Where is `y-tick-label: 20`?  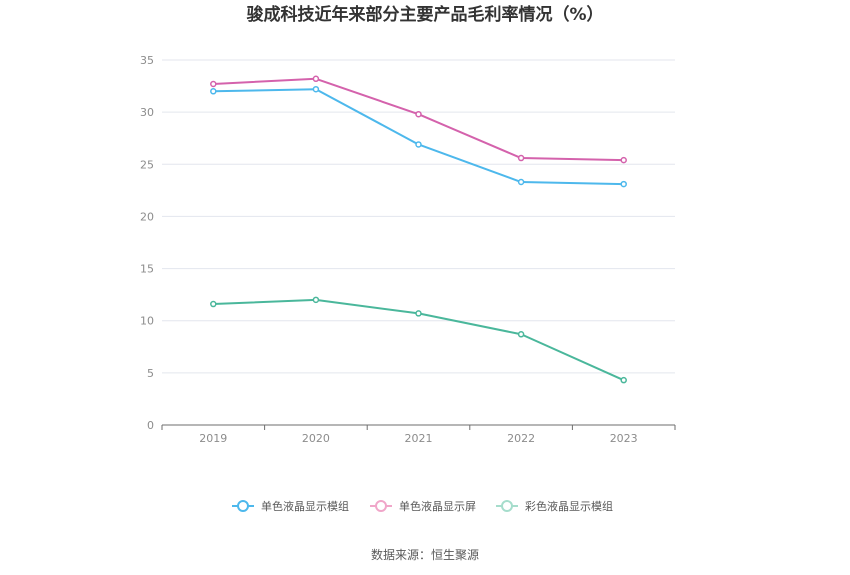 y-tick-label: 20 is located at coordinates (147, 216).